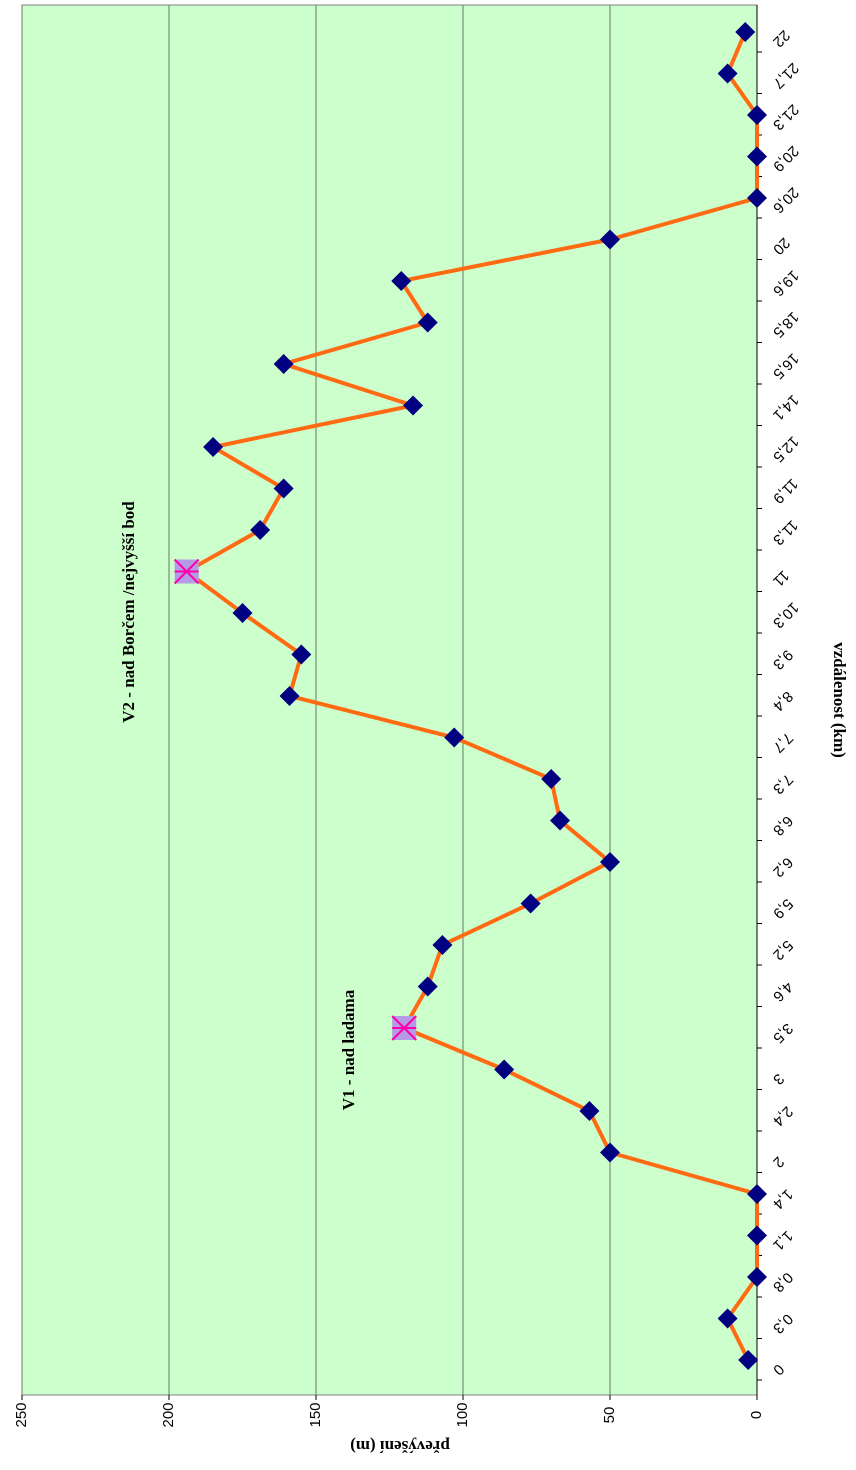 This screenshot has width=856, height=1470. Describe the element at coordinates (785, 117) in the screenshot. I see `x-tick-label: 21,3` at that location.